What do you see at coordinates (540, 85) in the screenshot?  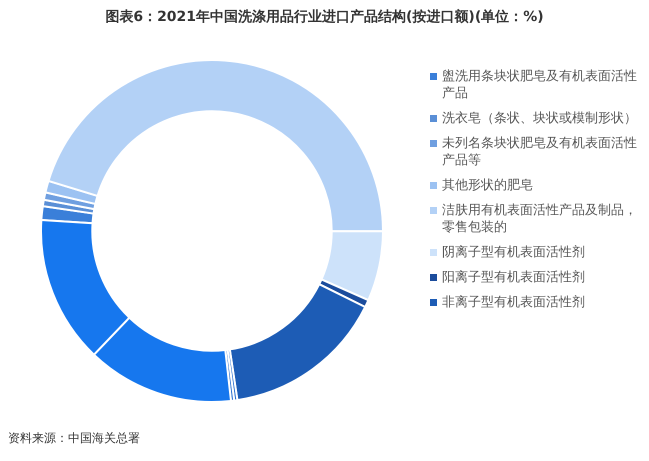 I see `legend-label: 盥洗用条块状肥皂及有机表面活性产品` at bounding box center [540, 85].